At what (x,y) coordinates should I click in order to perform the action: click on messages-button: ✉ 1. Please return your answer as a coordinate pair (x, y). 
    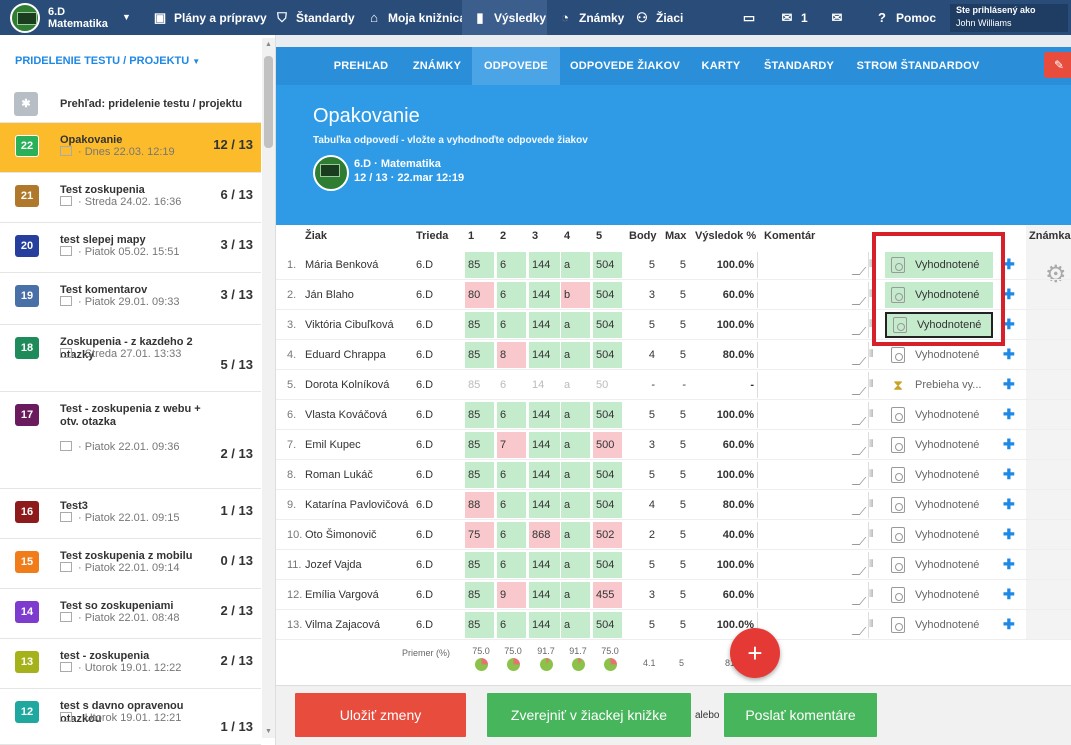
    Looking at the image, I should click on (793, 17).